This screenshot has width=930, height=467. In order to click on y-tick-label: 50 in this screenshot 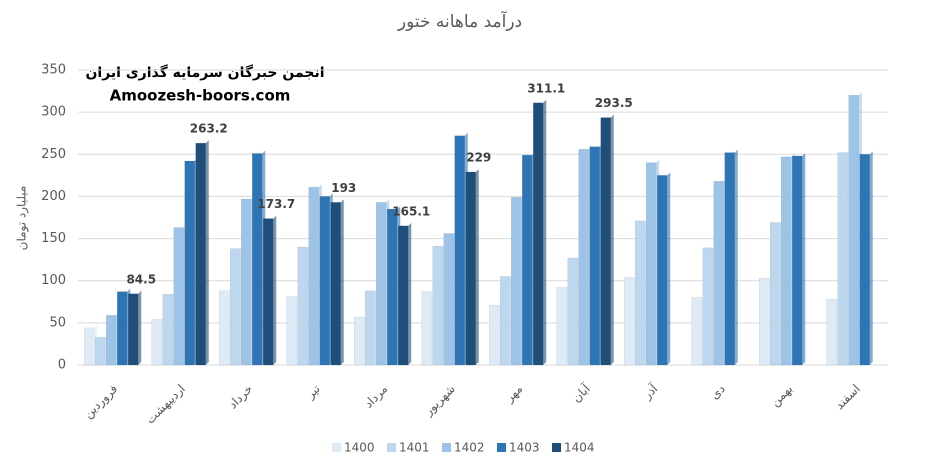, I will do `click(57, 322)`.